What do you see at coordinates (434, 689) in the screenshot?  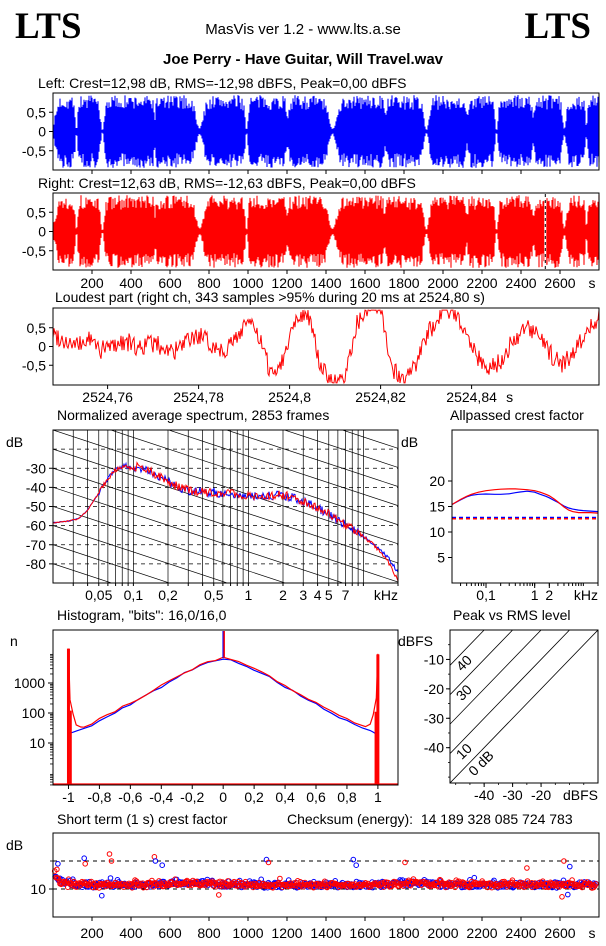 I see `tick-label: -20` at bounding box center [434, 689].